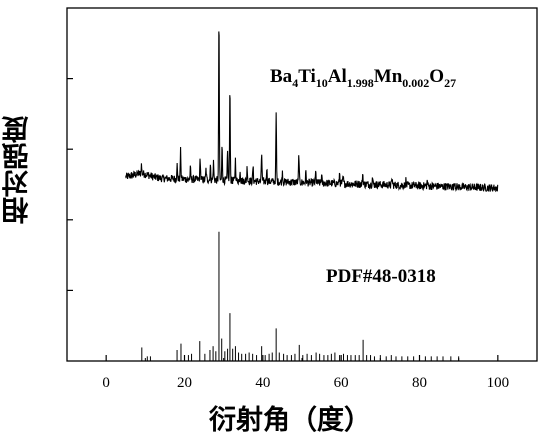 Image resolution: width=549 pixels, height=439 pixels. What do you see at coordinates (437, 76) in the screenshot?
I see `label-element: O` at bounding box center [437, 76].